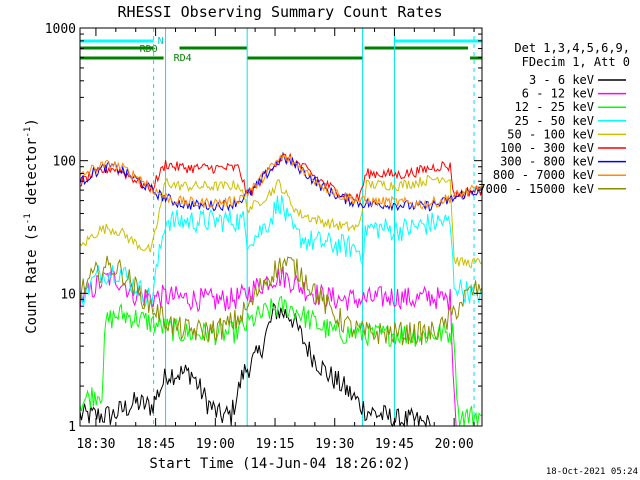  Describe the element at coordinates (64, 162) in the screenshot. I see `y-tick-label: 100` at that location.